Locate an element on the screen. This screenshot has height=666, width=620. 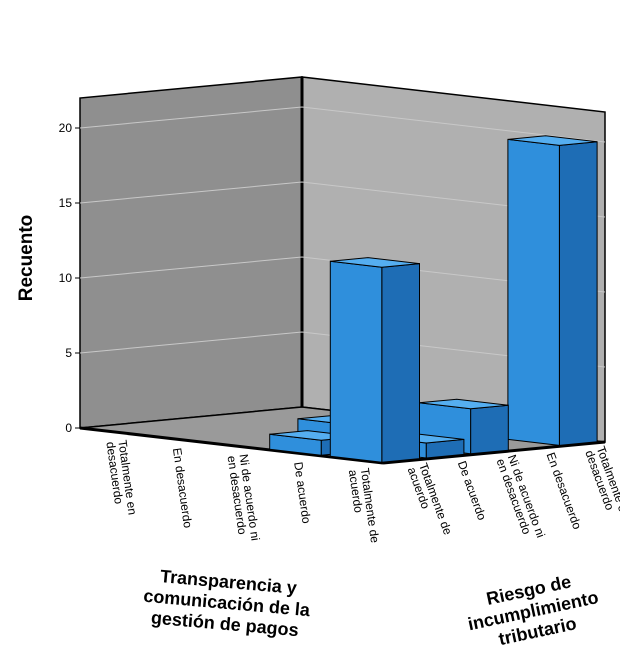
z-category-label: En desacuerdo is located at coordinates (564, 491).